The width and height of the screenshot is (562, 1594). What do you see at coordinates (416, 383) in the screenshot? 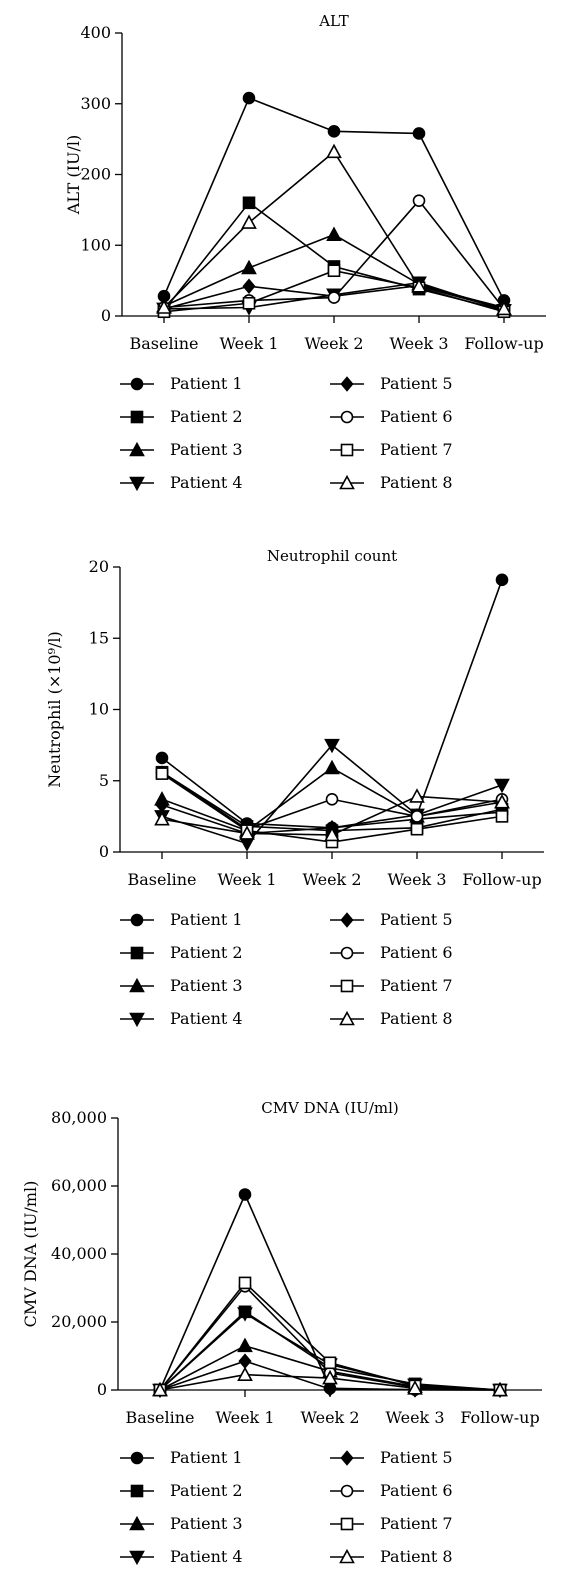
I see `legend-label: Patient 5` at bounding box center [416, 383].